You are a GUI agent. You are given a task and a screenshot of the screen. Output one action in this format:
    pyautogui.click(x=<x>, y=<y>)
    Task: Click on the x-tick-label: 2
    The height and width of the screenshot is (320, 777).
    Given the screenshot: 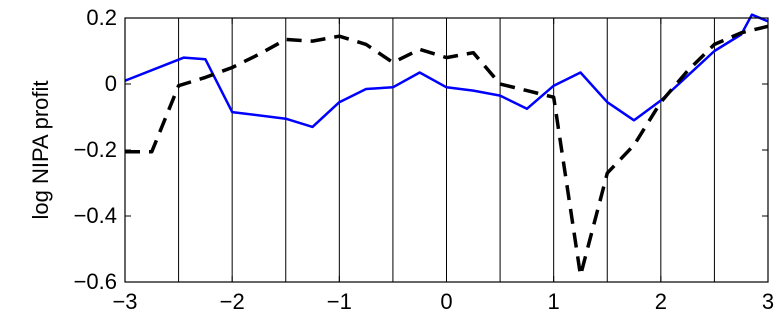 What is the action you would take?
    pyautogui.click(x=661, y=301)
    